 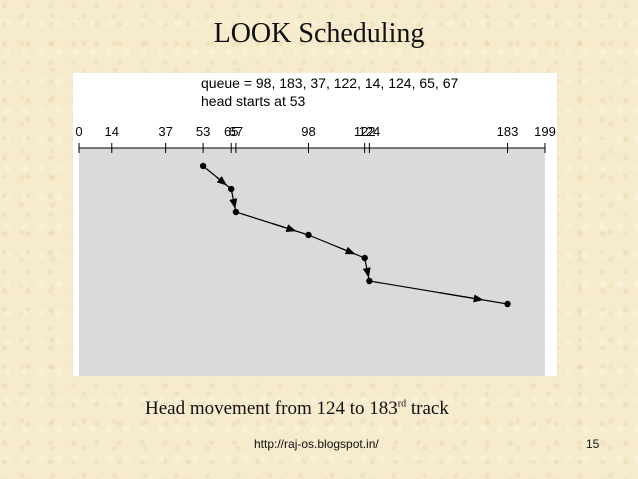 What do you see at coordinates (365, 131) in the screenshot?
I see `axis-tick-label: 122` at bounding box center [365, 131].